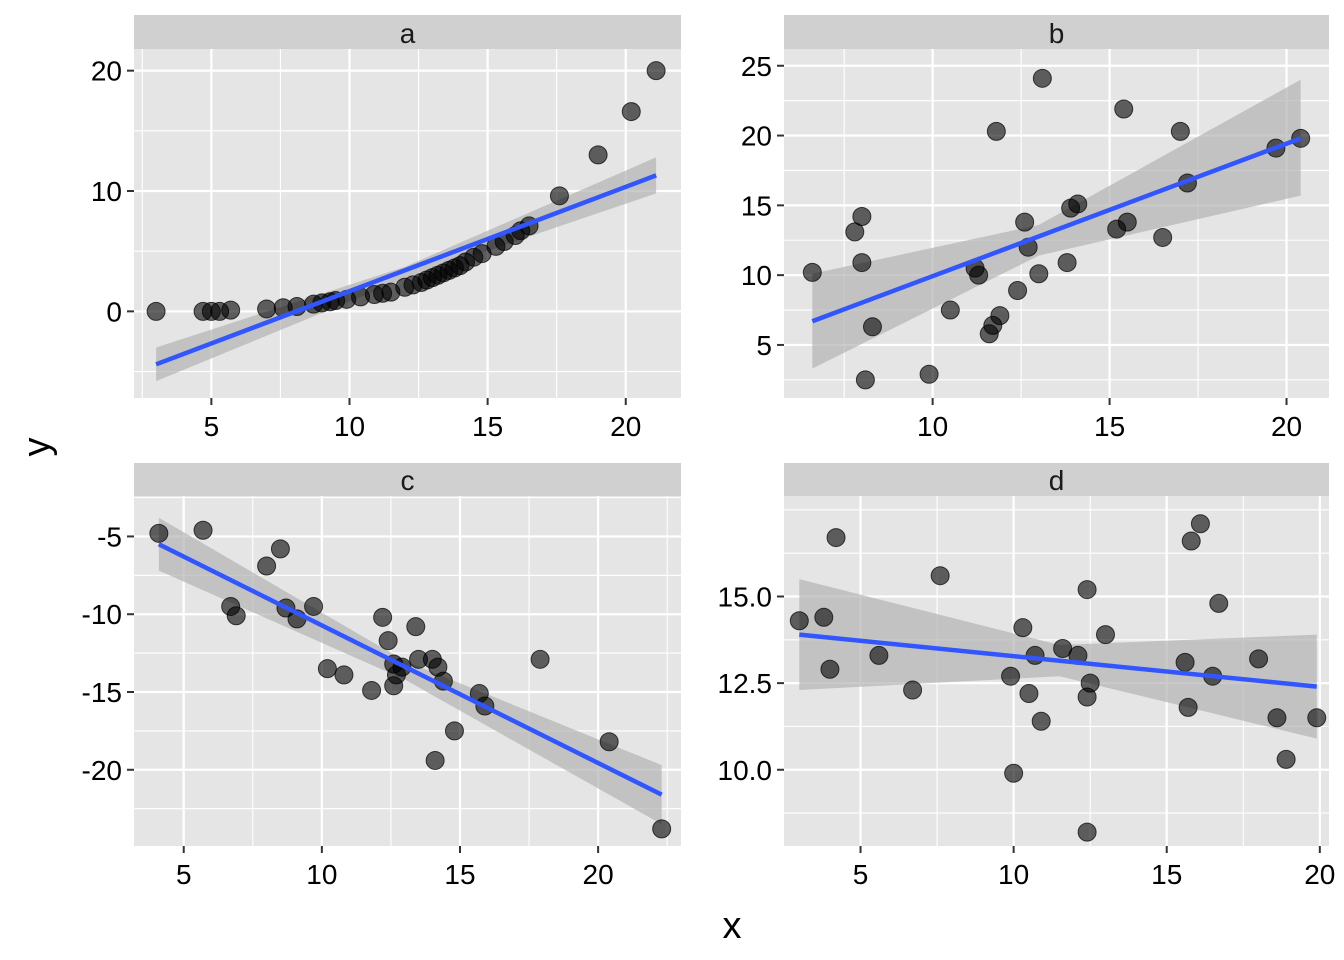 The image size is (1344, 960). I want to click on facet-strip-label: c, so click(408, 480).